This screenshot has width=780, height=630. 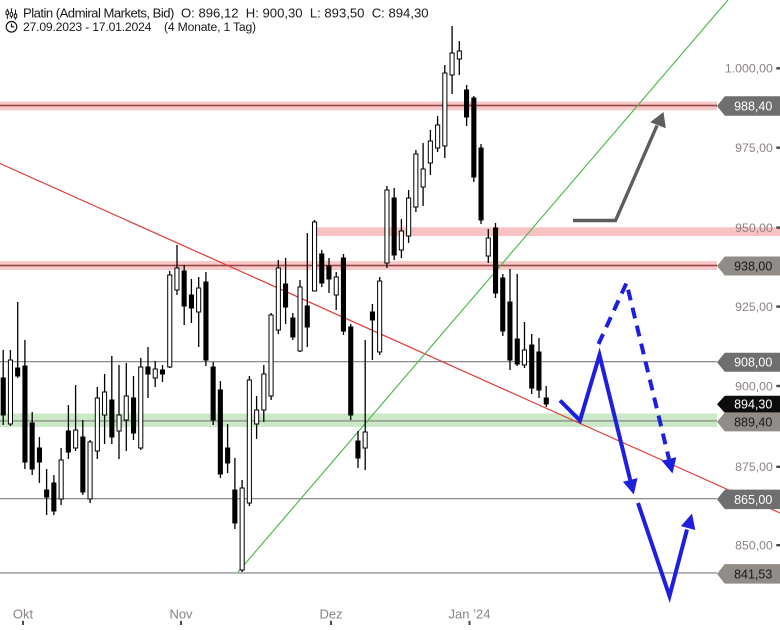 What do you see at coordinates (753, 107) in the screenshot?
I see `svg-text: 988,40` at bounding box center [753, 107].